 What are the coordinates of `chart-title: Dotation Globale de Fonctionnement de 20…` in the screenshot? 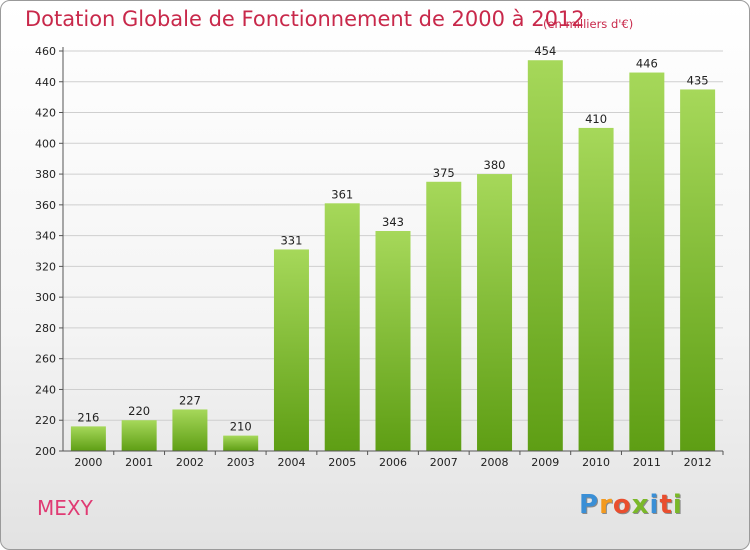 It's located at (305, 19).